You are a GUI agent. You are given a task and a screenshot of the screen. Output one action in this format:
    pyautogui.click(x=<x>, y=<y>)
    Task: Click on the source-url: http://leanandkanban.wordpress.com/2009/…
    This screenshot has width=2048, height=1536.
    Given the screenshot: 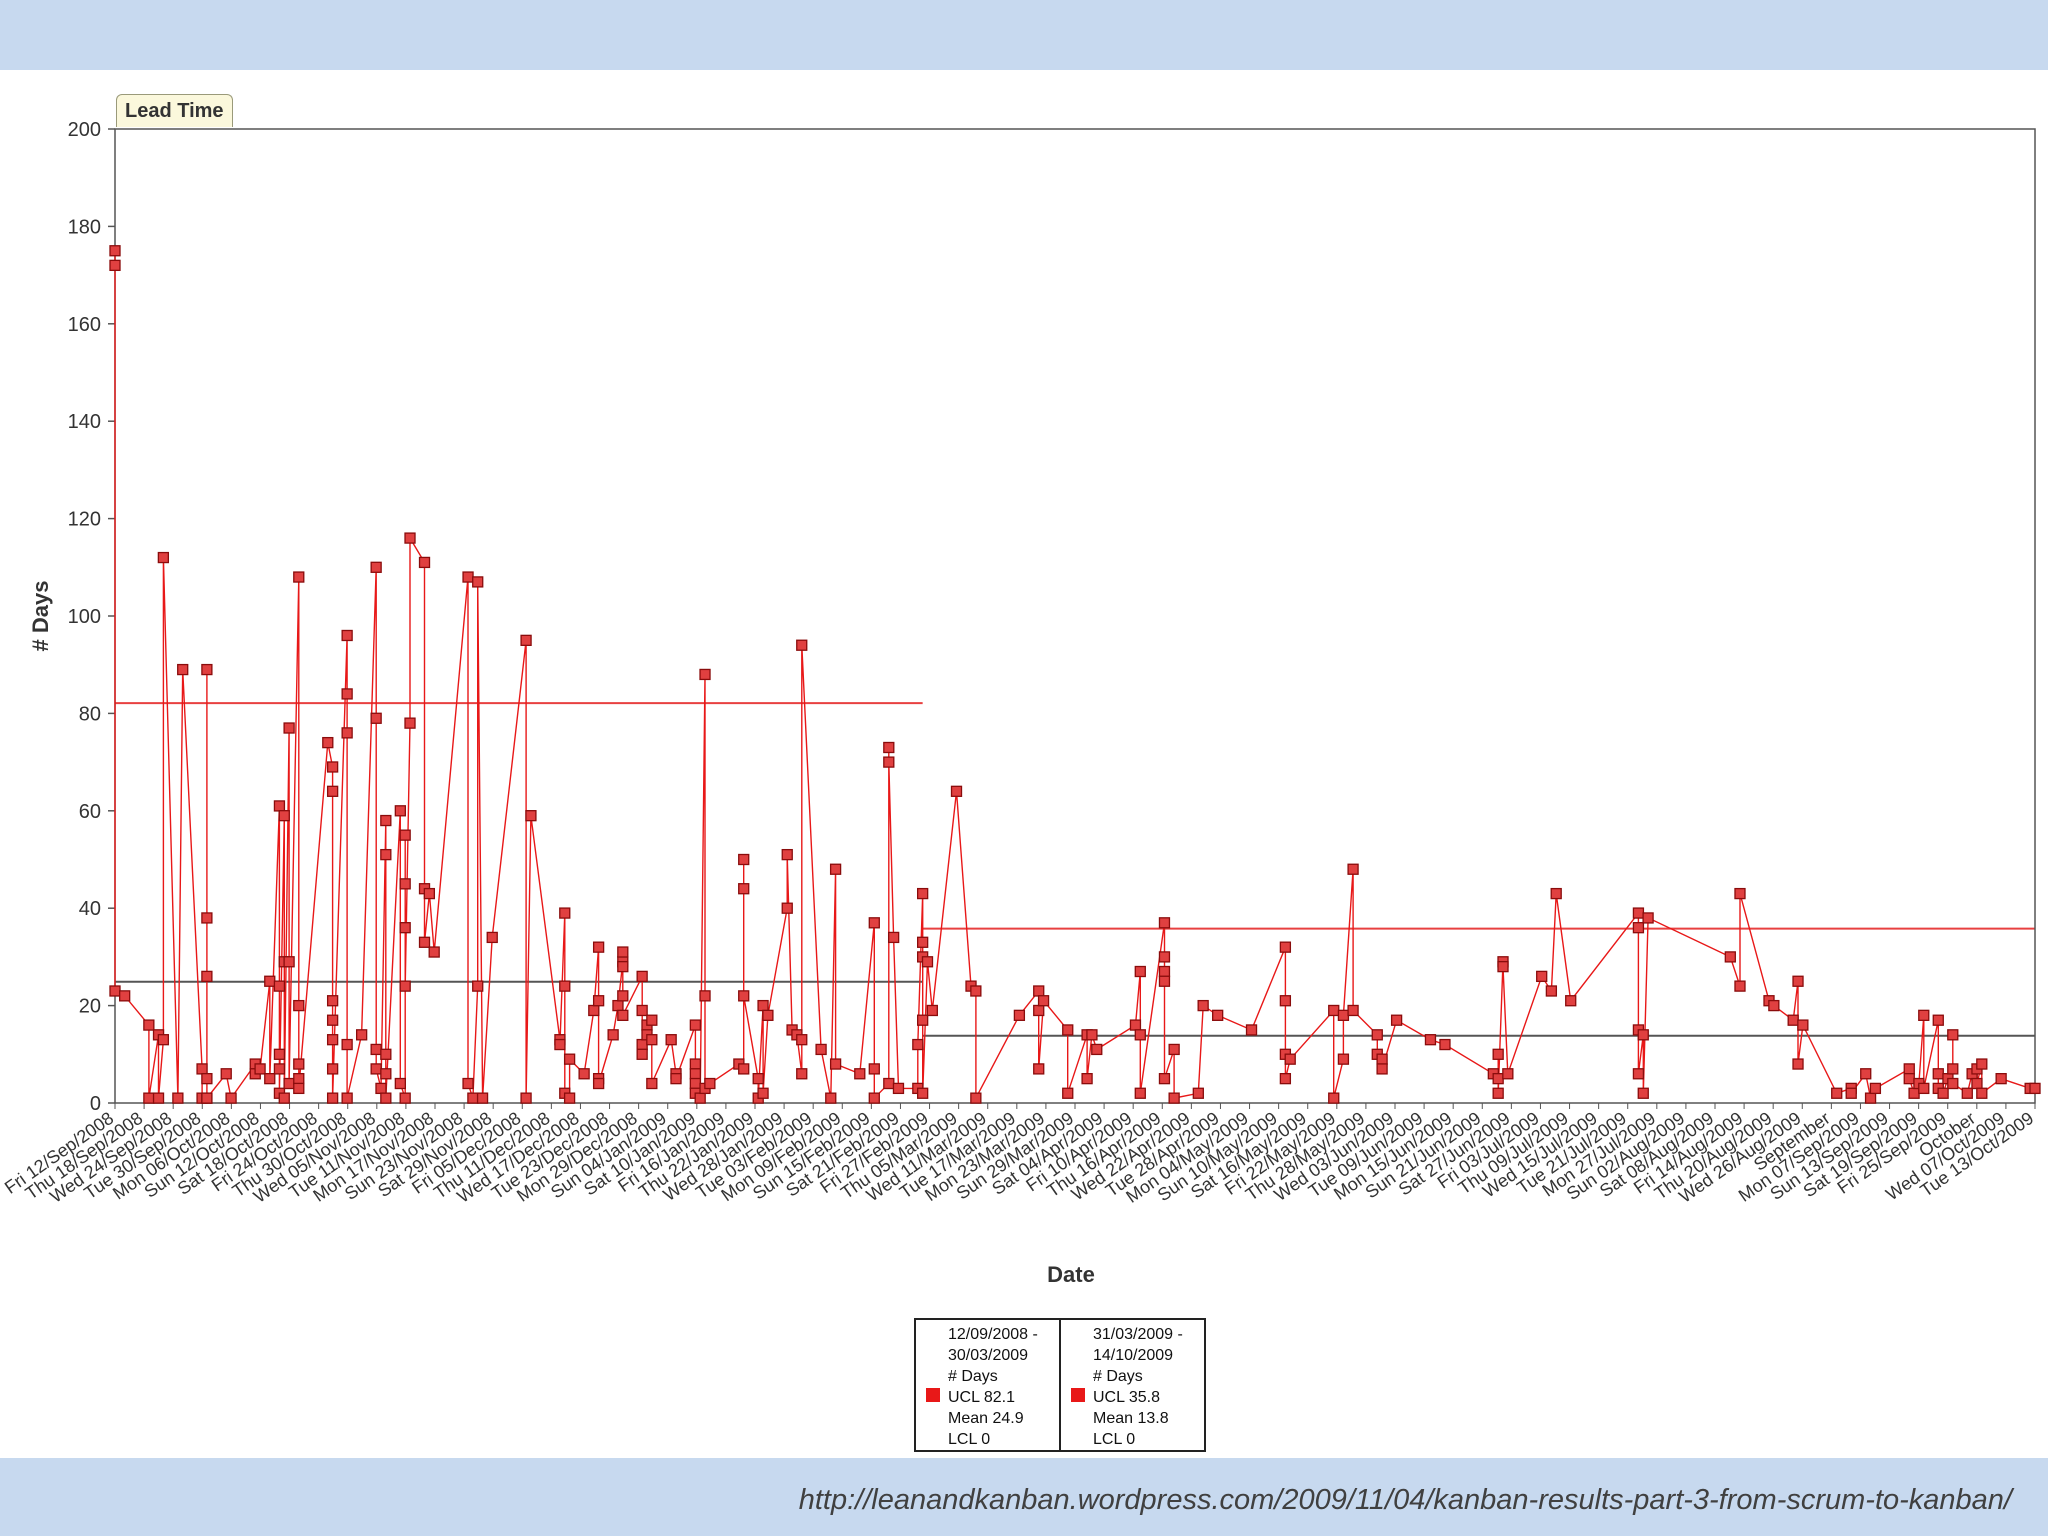 What is the action you would take?
    pyautogui.click(x=1405, y=1500)
    